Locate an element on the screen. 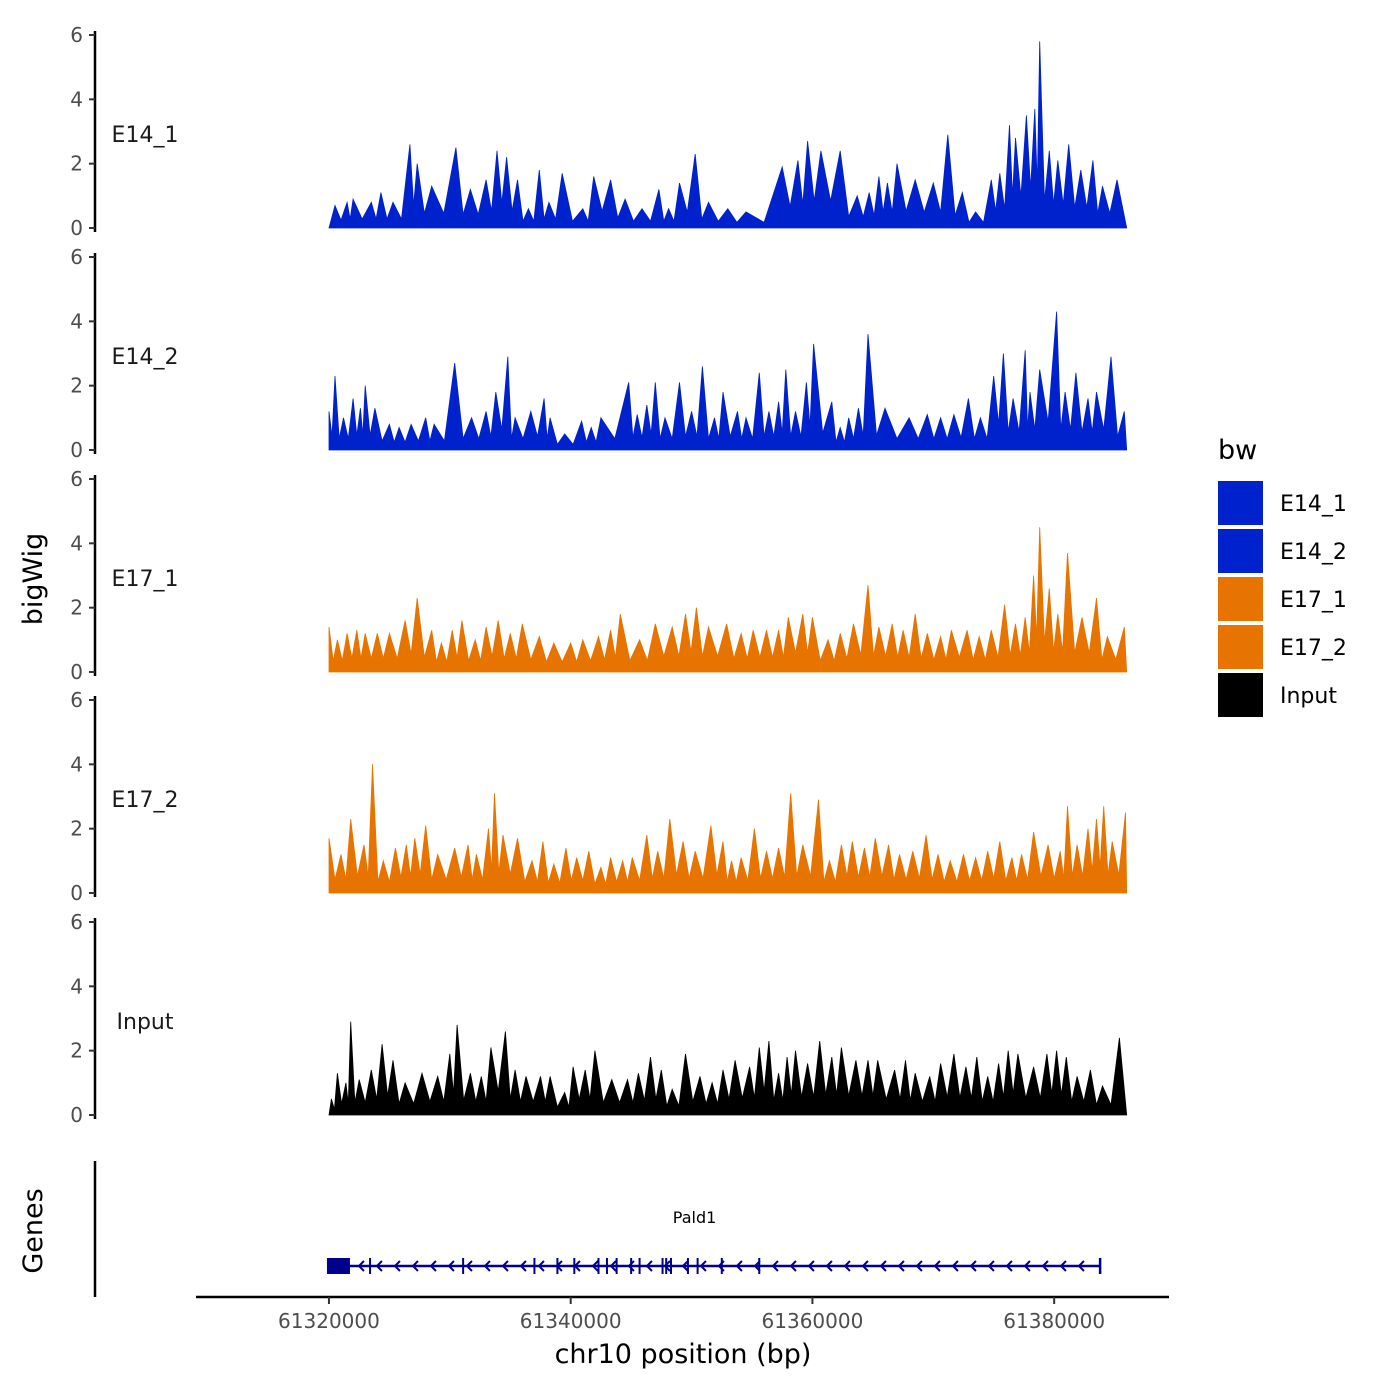 This screenshot has height=1400, width=1400. legend: bw E14_1 E14_2 E17_1 E17_2 Input is located at coordinates (1282, 576).